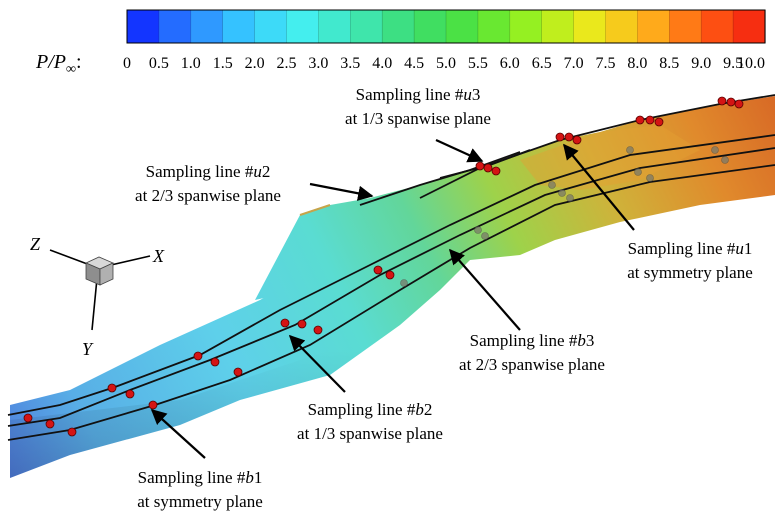 This screenshot has width=775, height=517. Describe the element at coordinates (88, 349) in the screenshot. I see `triad-y-label: Y` at that location.